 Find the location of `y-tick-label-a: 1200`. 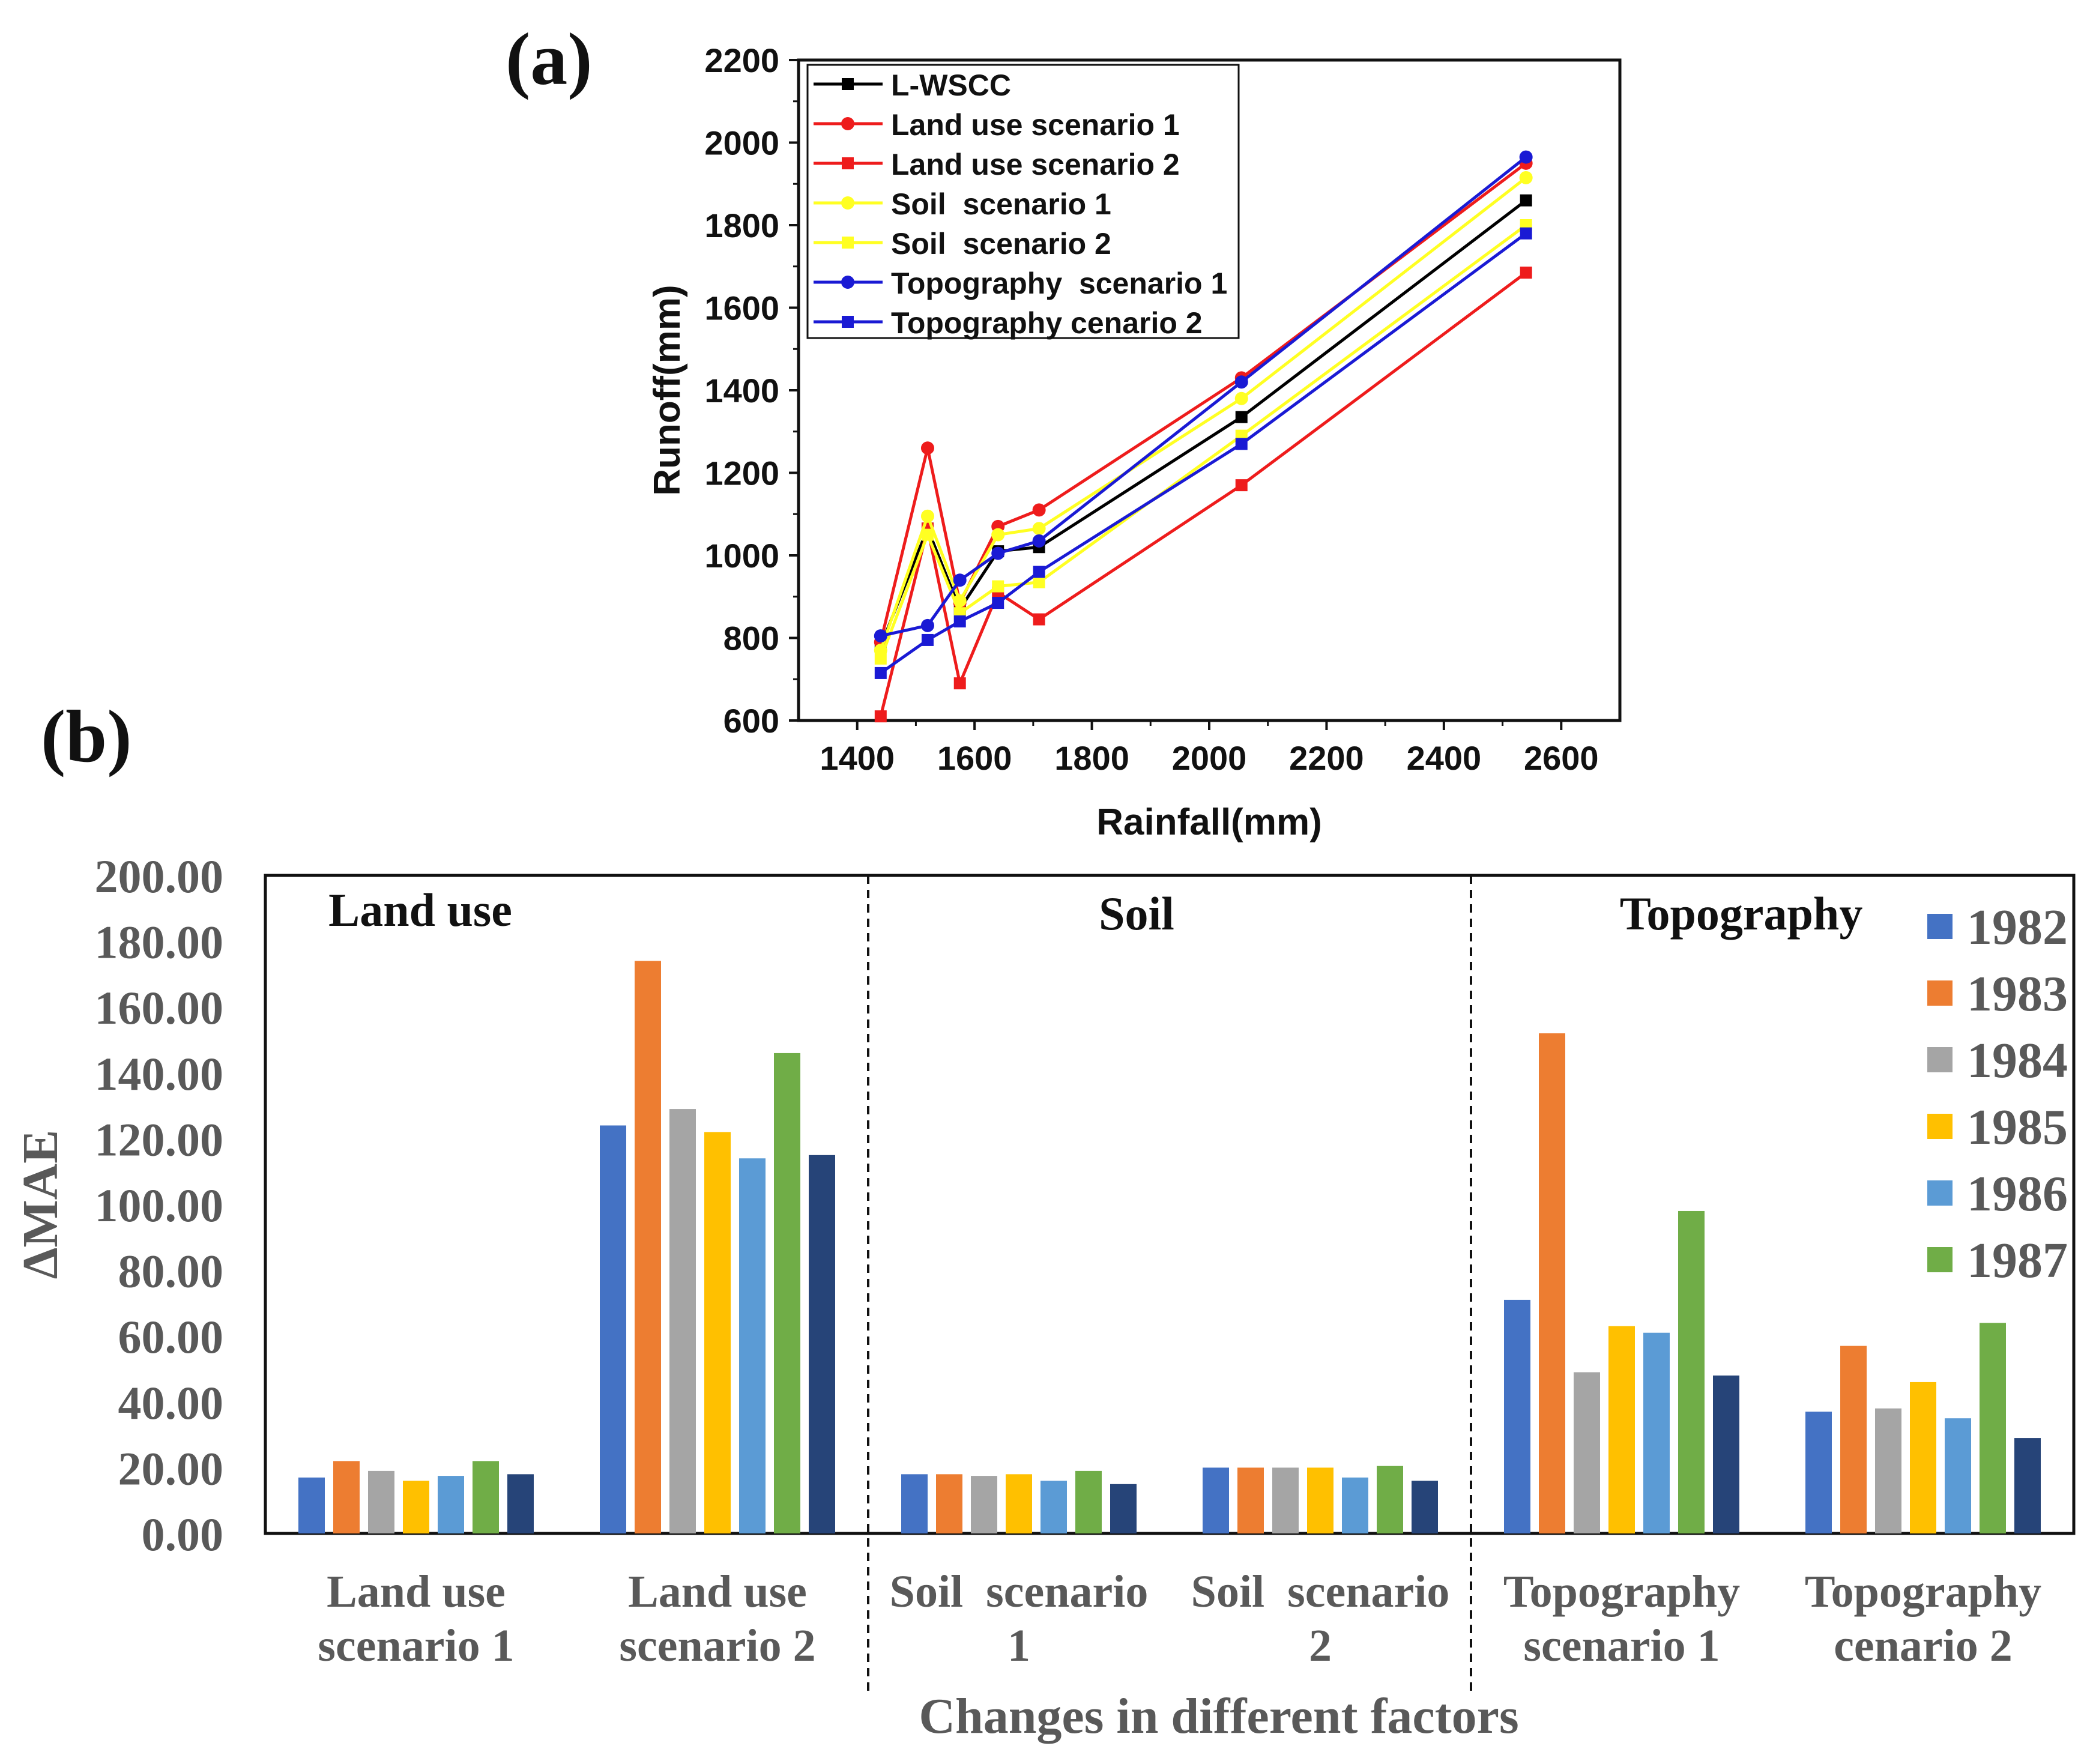

y-tick-label-a: 1200 is located at coordinates (741, 473).